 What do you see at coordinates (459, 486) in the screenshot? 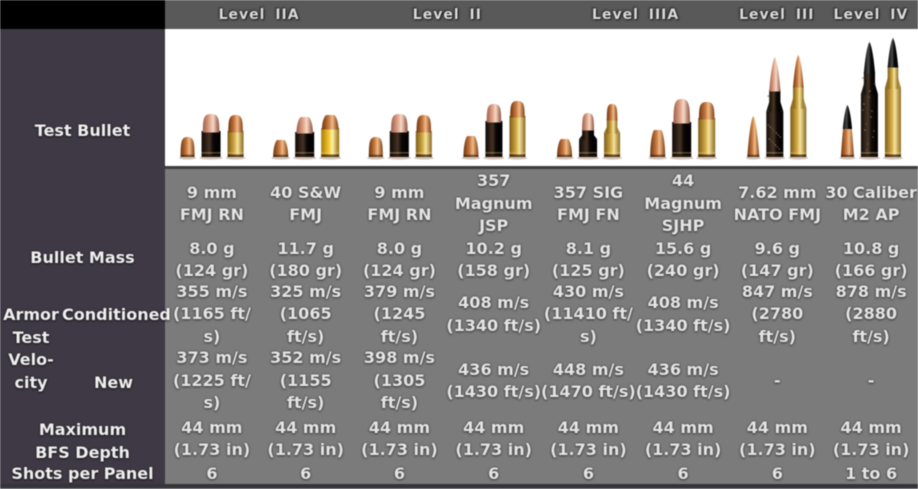
I see `bottom-border-band` at bounding box center [459, 486].